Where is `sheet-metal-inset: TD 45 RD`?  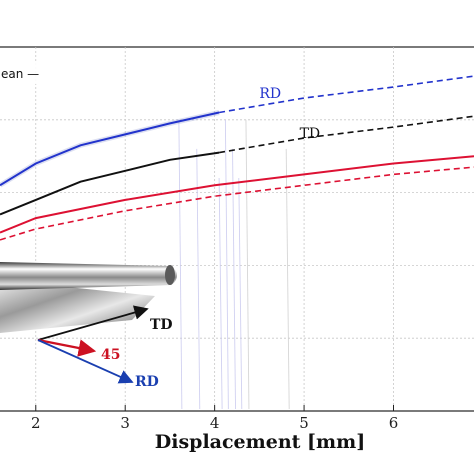
sheet-metal-inset: TD 45 RD is located at coordinates (88, 326).